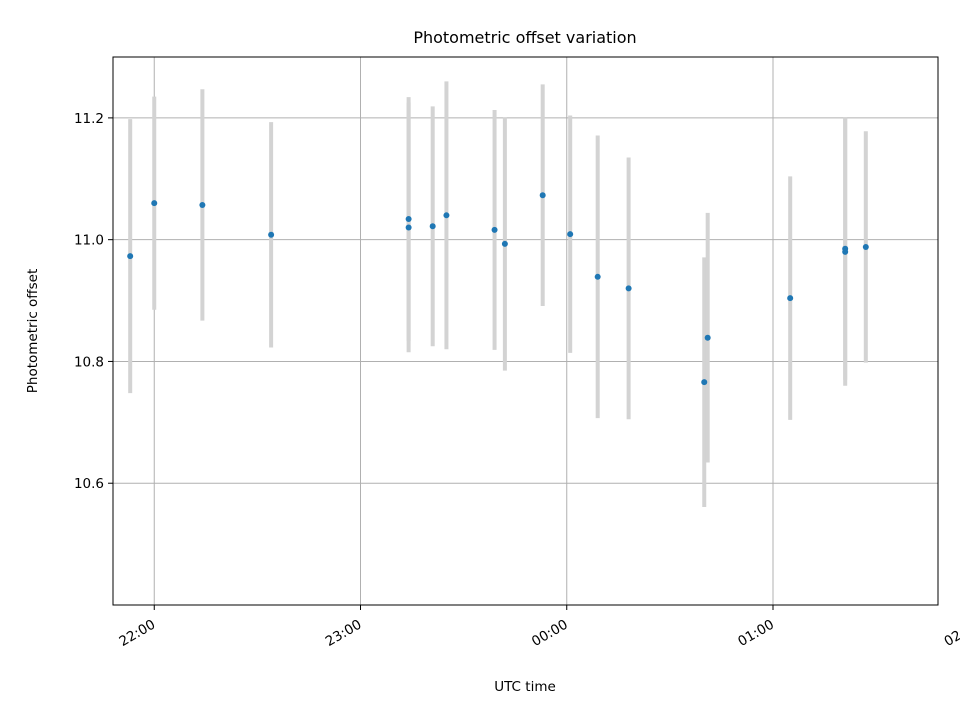 The height and width of the screenshot is (720, 960). Describe the element at coordinates (33, 331) in the screenshot. I see `y-axis-label: Photometric offset` at that location.